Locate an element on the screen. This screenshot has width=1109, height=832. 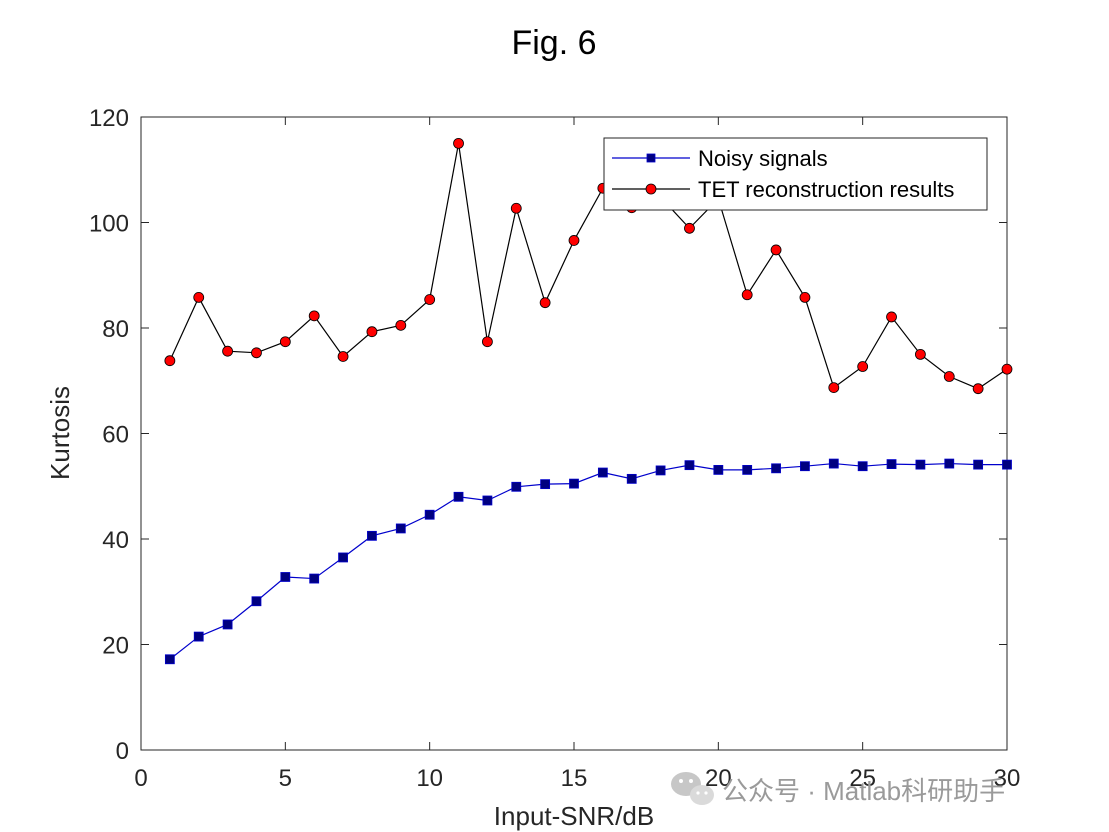
x-tick-label: 30 is located at coordinates (1007, 778).